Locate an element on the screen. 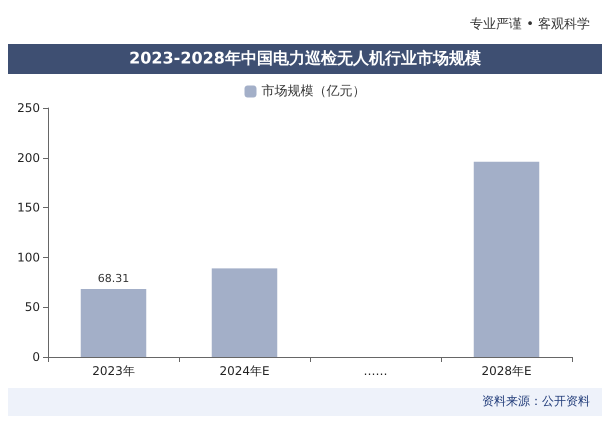  text: 专业严谨 • 客观科学 is located at coordinates (530, 24).